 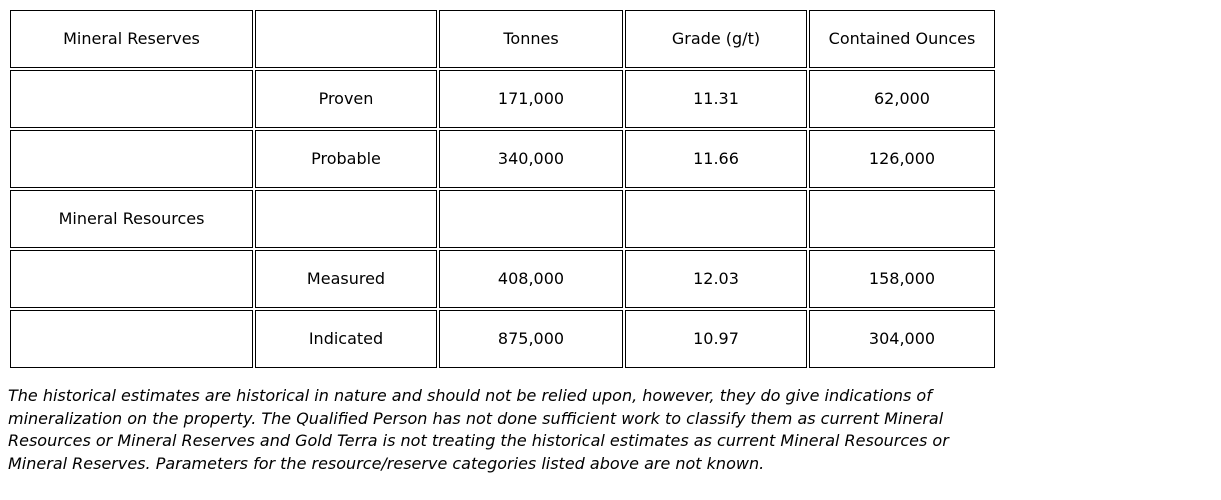 I want to click on table-row-resources-section: Mineral Resources, so click(x=502, y=219).